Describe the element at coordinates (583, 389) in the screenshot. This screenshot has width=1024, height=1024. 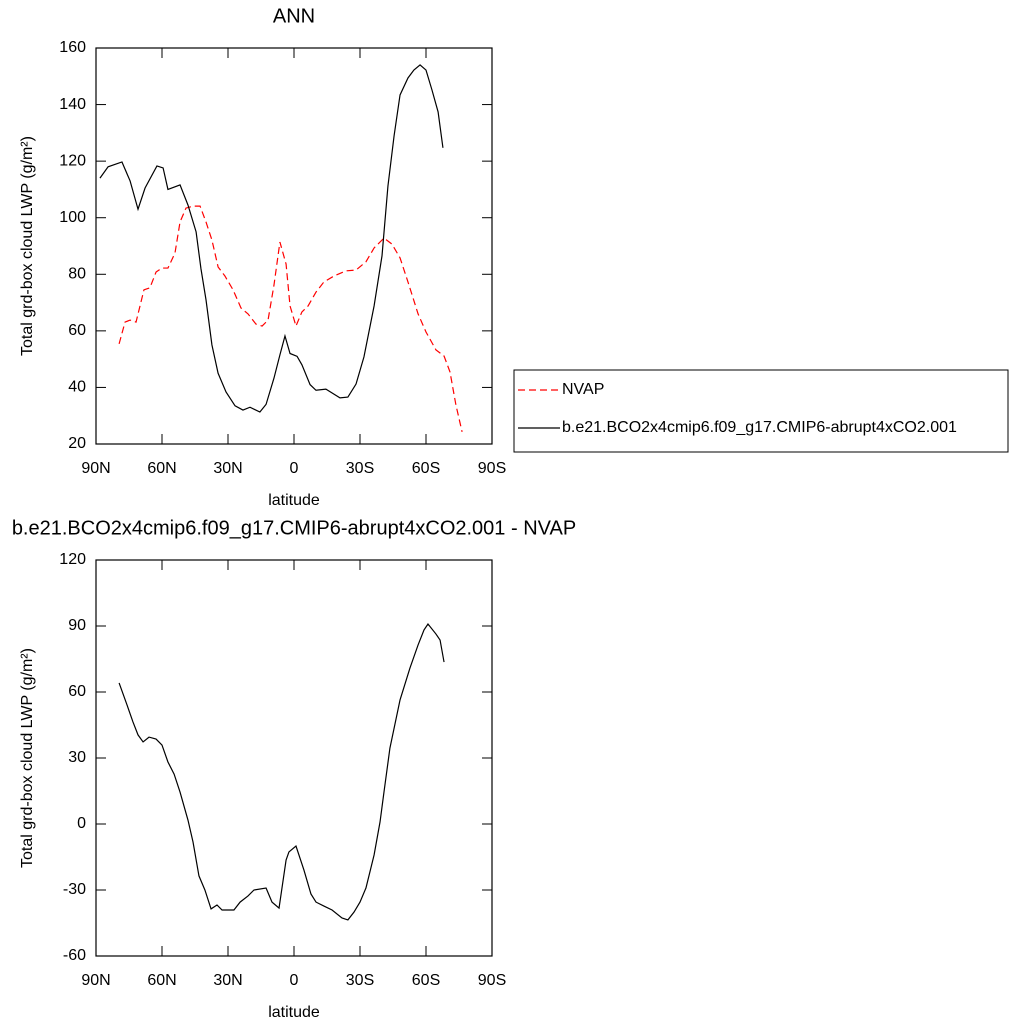
I see `legend-label: NVAP` at that location.